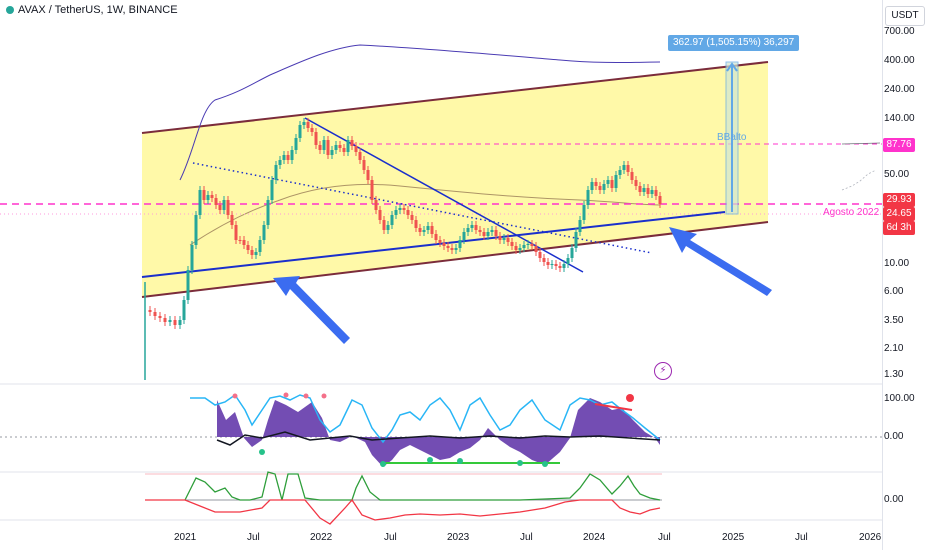  What do you see at coordinates (894, 320) in the screenshot?
I see `price-tick: 3.50` at bounding box center [894, 320].